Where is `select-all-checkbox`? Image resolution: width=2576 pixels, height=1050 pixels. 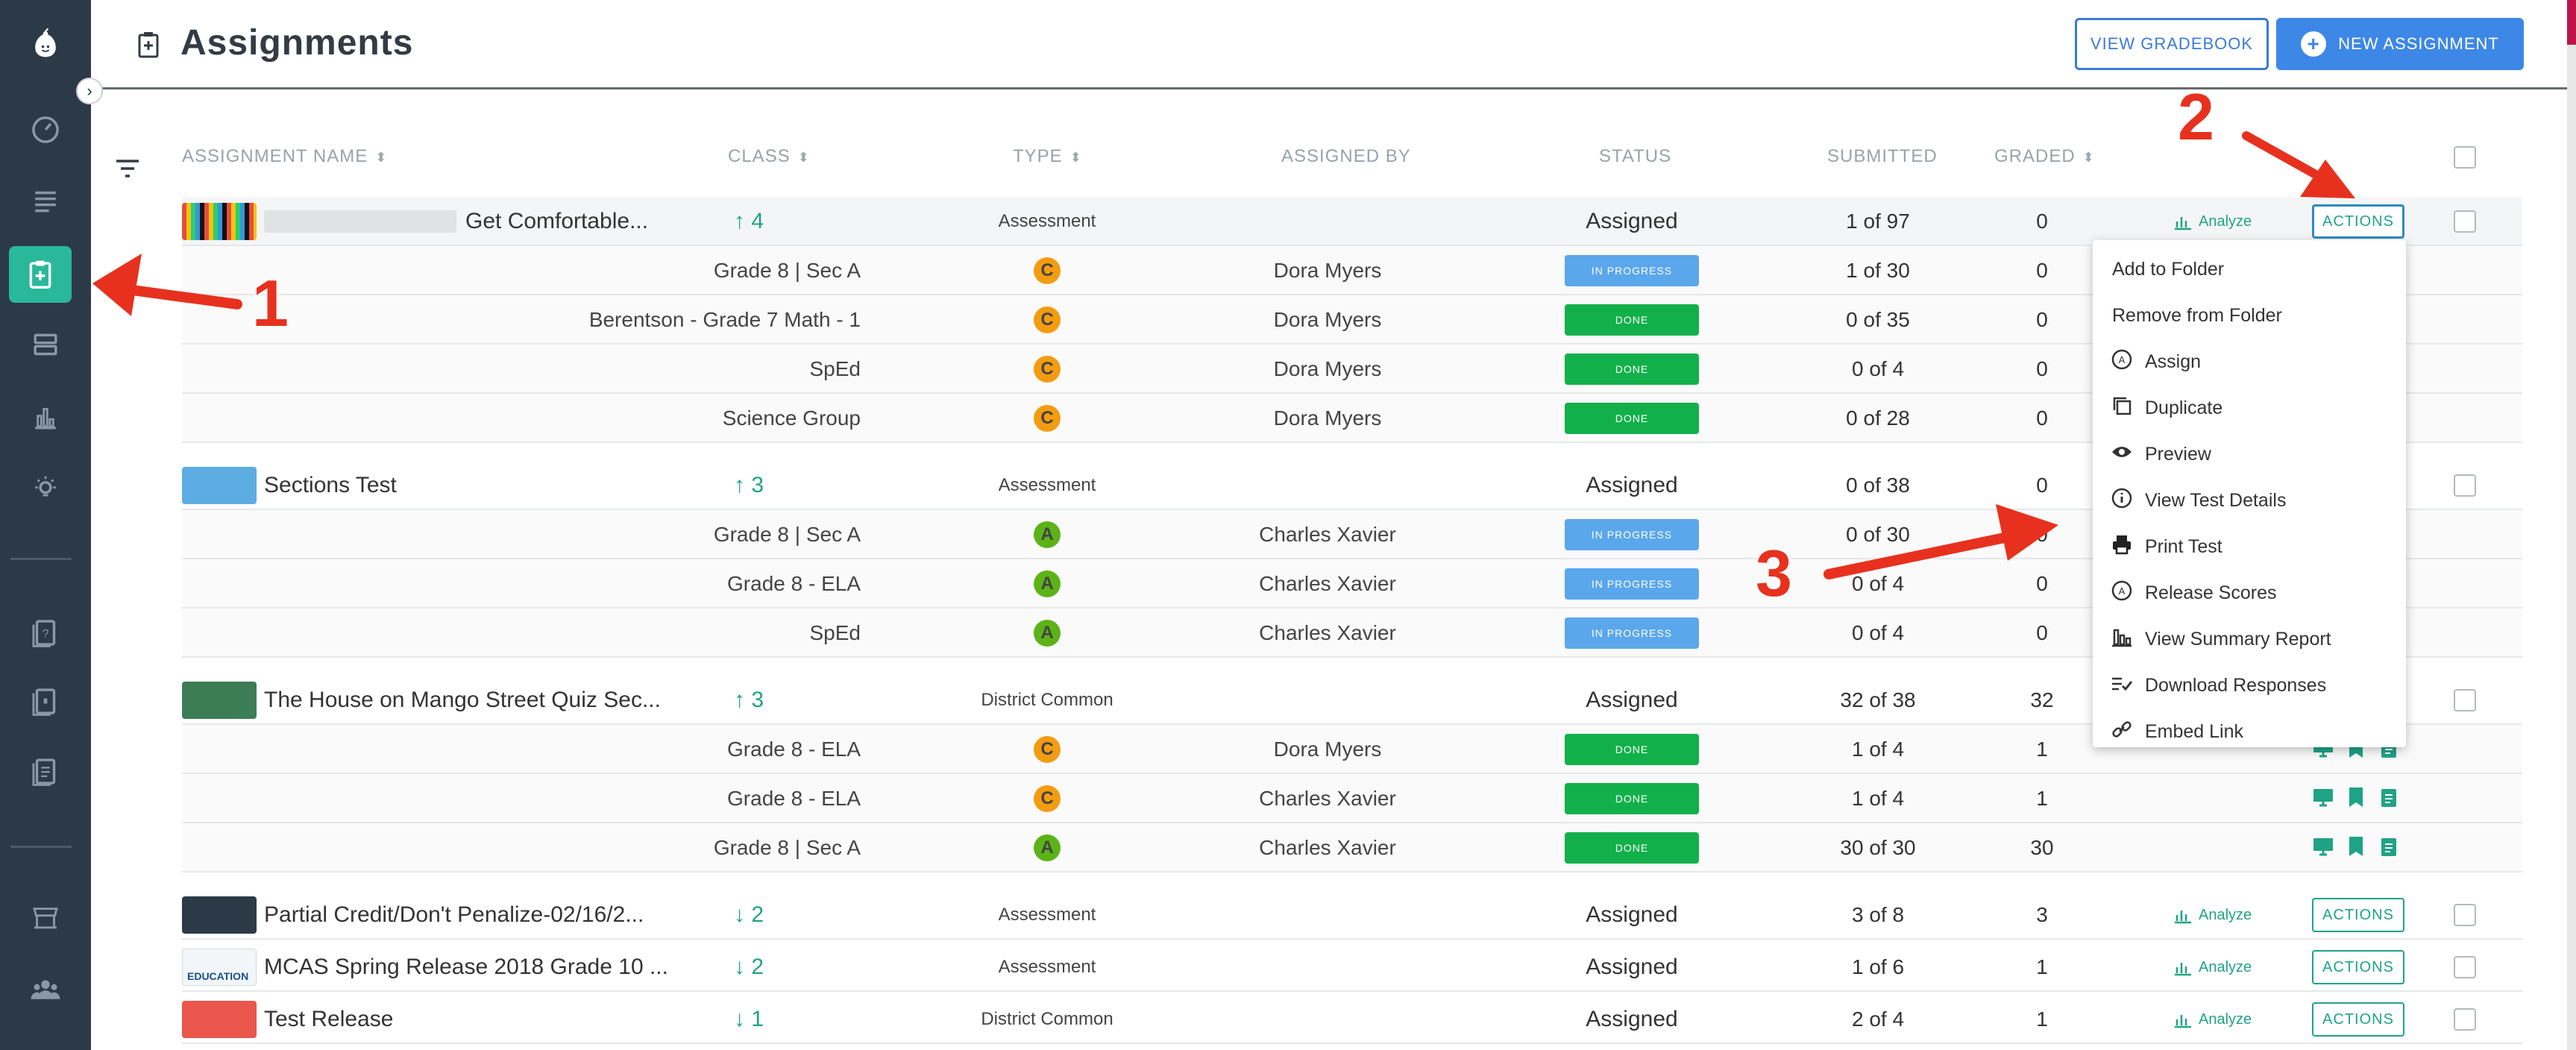 select-all-checkbox is located at coordinates (2465, 157).